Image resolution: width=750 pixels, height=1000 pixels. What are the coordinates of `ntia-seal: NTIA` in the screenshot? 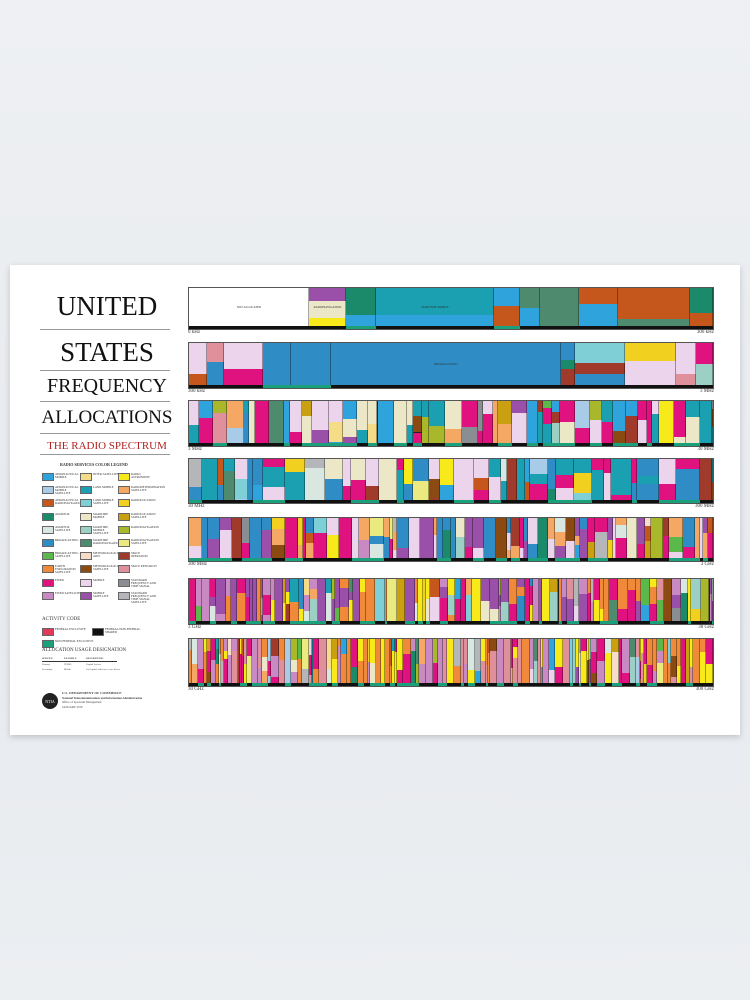 It's located at (50, 701).